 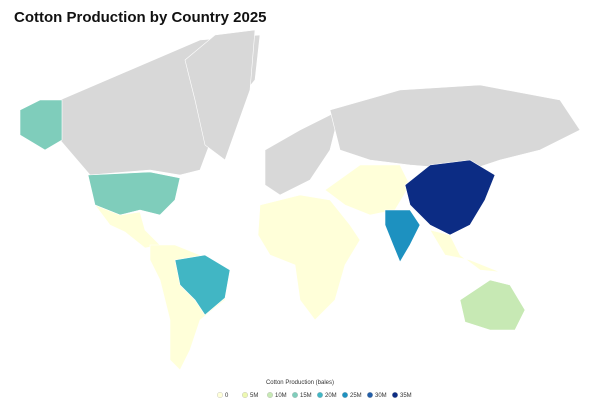 What do you see at coordinates (356, 396) in the screenshot?
I see `legend-label: 25M` at bounding box center [356, 396].